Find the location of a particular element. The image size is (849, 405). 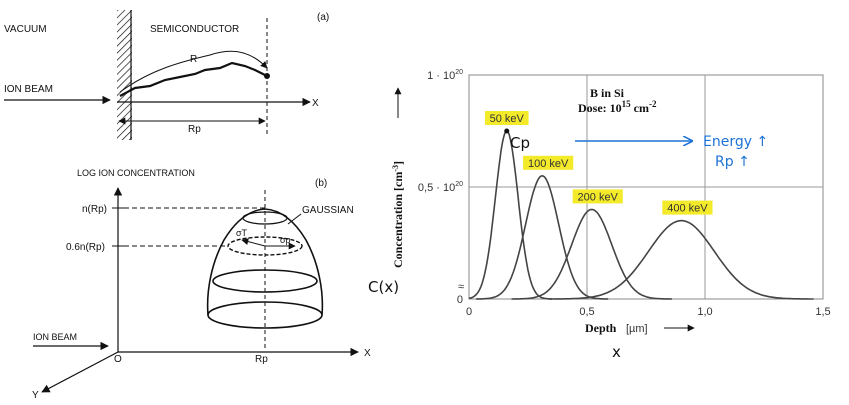

y-axis-label: Concentration [cm-3] is located at coordinates (398, 214).